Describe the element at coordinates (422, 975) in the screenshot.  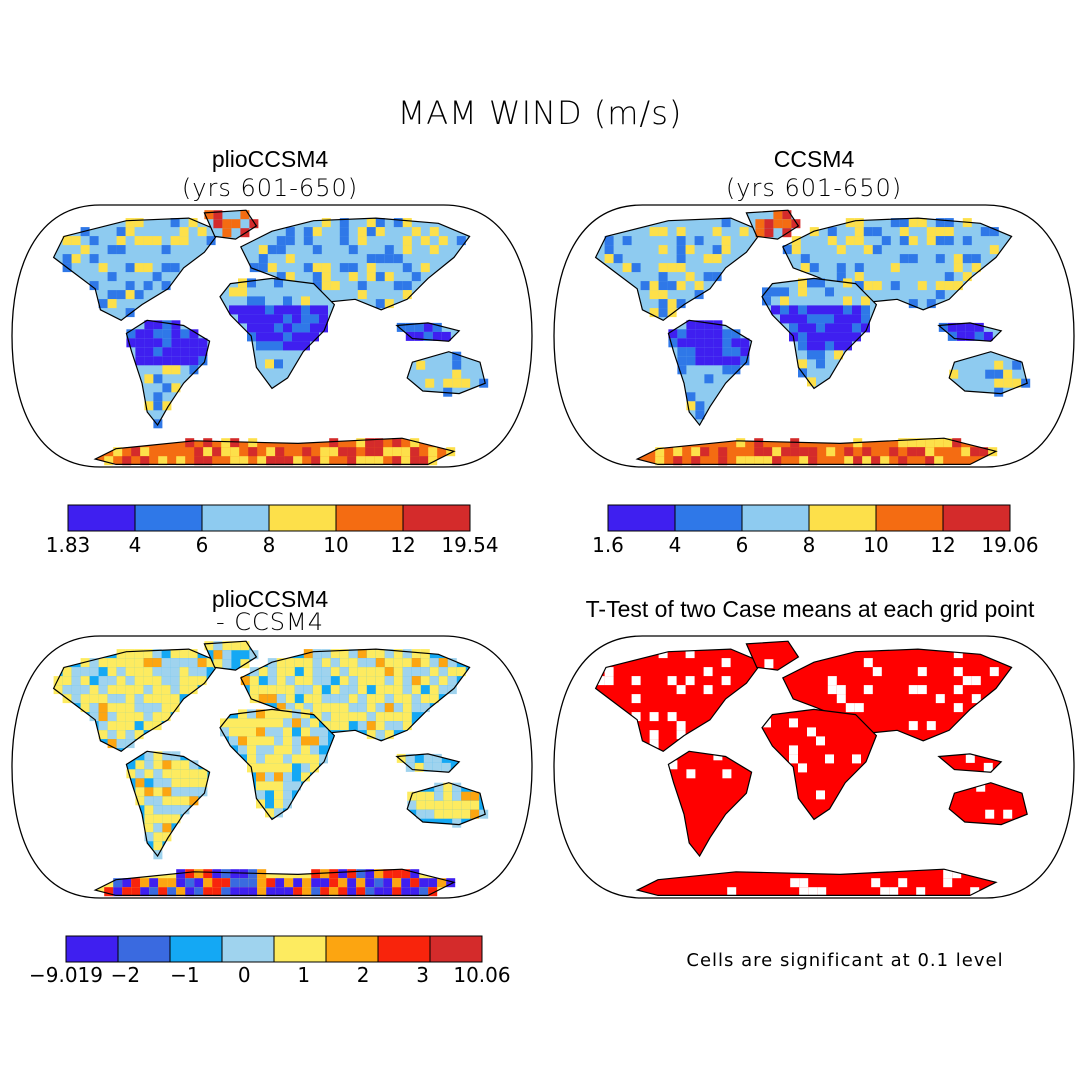
I see `colorbar-label-diff-6: 3` at that location.